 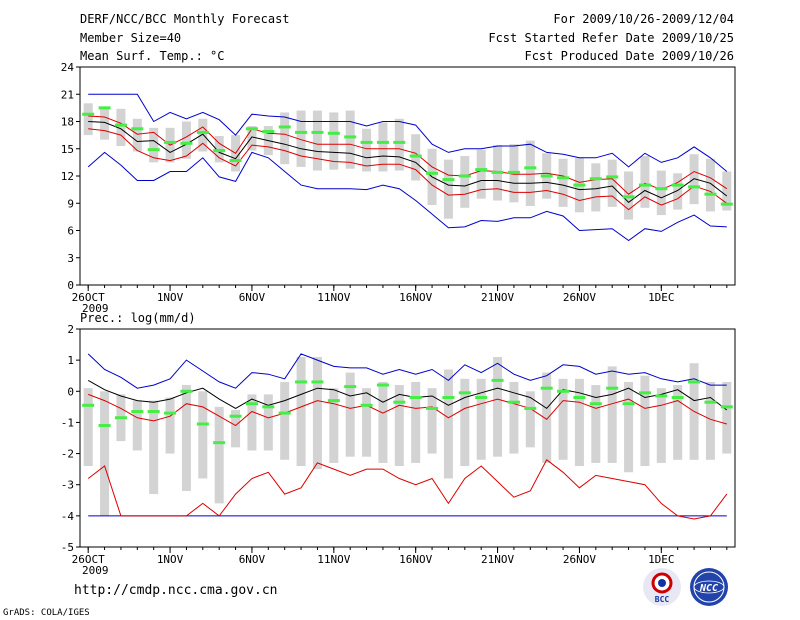 What do you see at coordinates (629, 56) in the screenshot?
I see `header-right-line-3: Fcst Produced Date 2009/10/26` at bounding box center [629, 56].